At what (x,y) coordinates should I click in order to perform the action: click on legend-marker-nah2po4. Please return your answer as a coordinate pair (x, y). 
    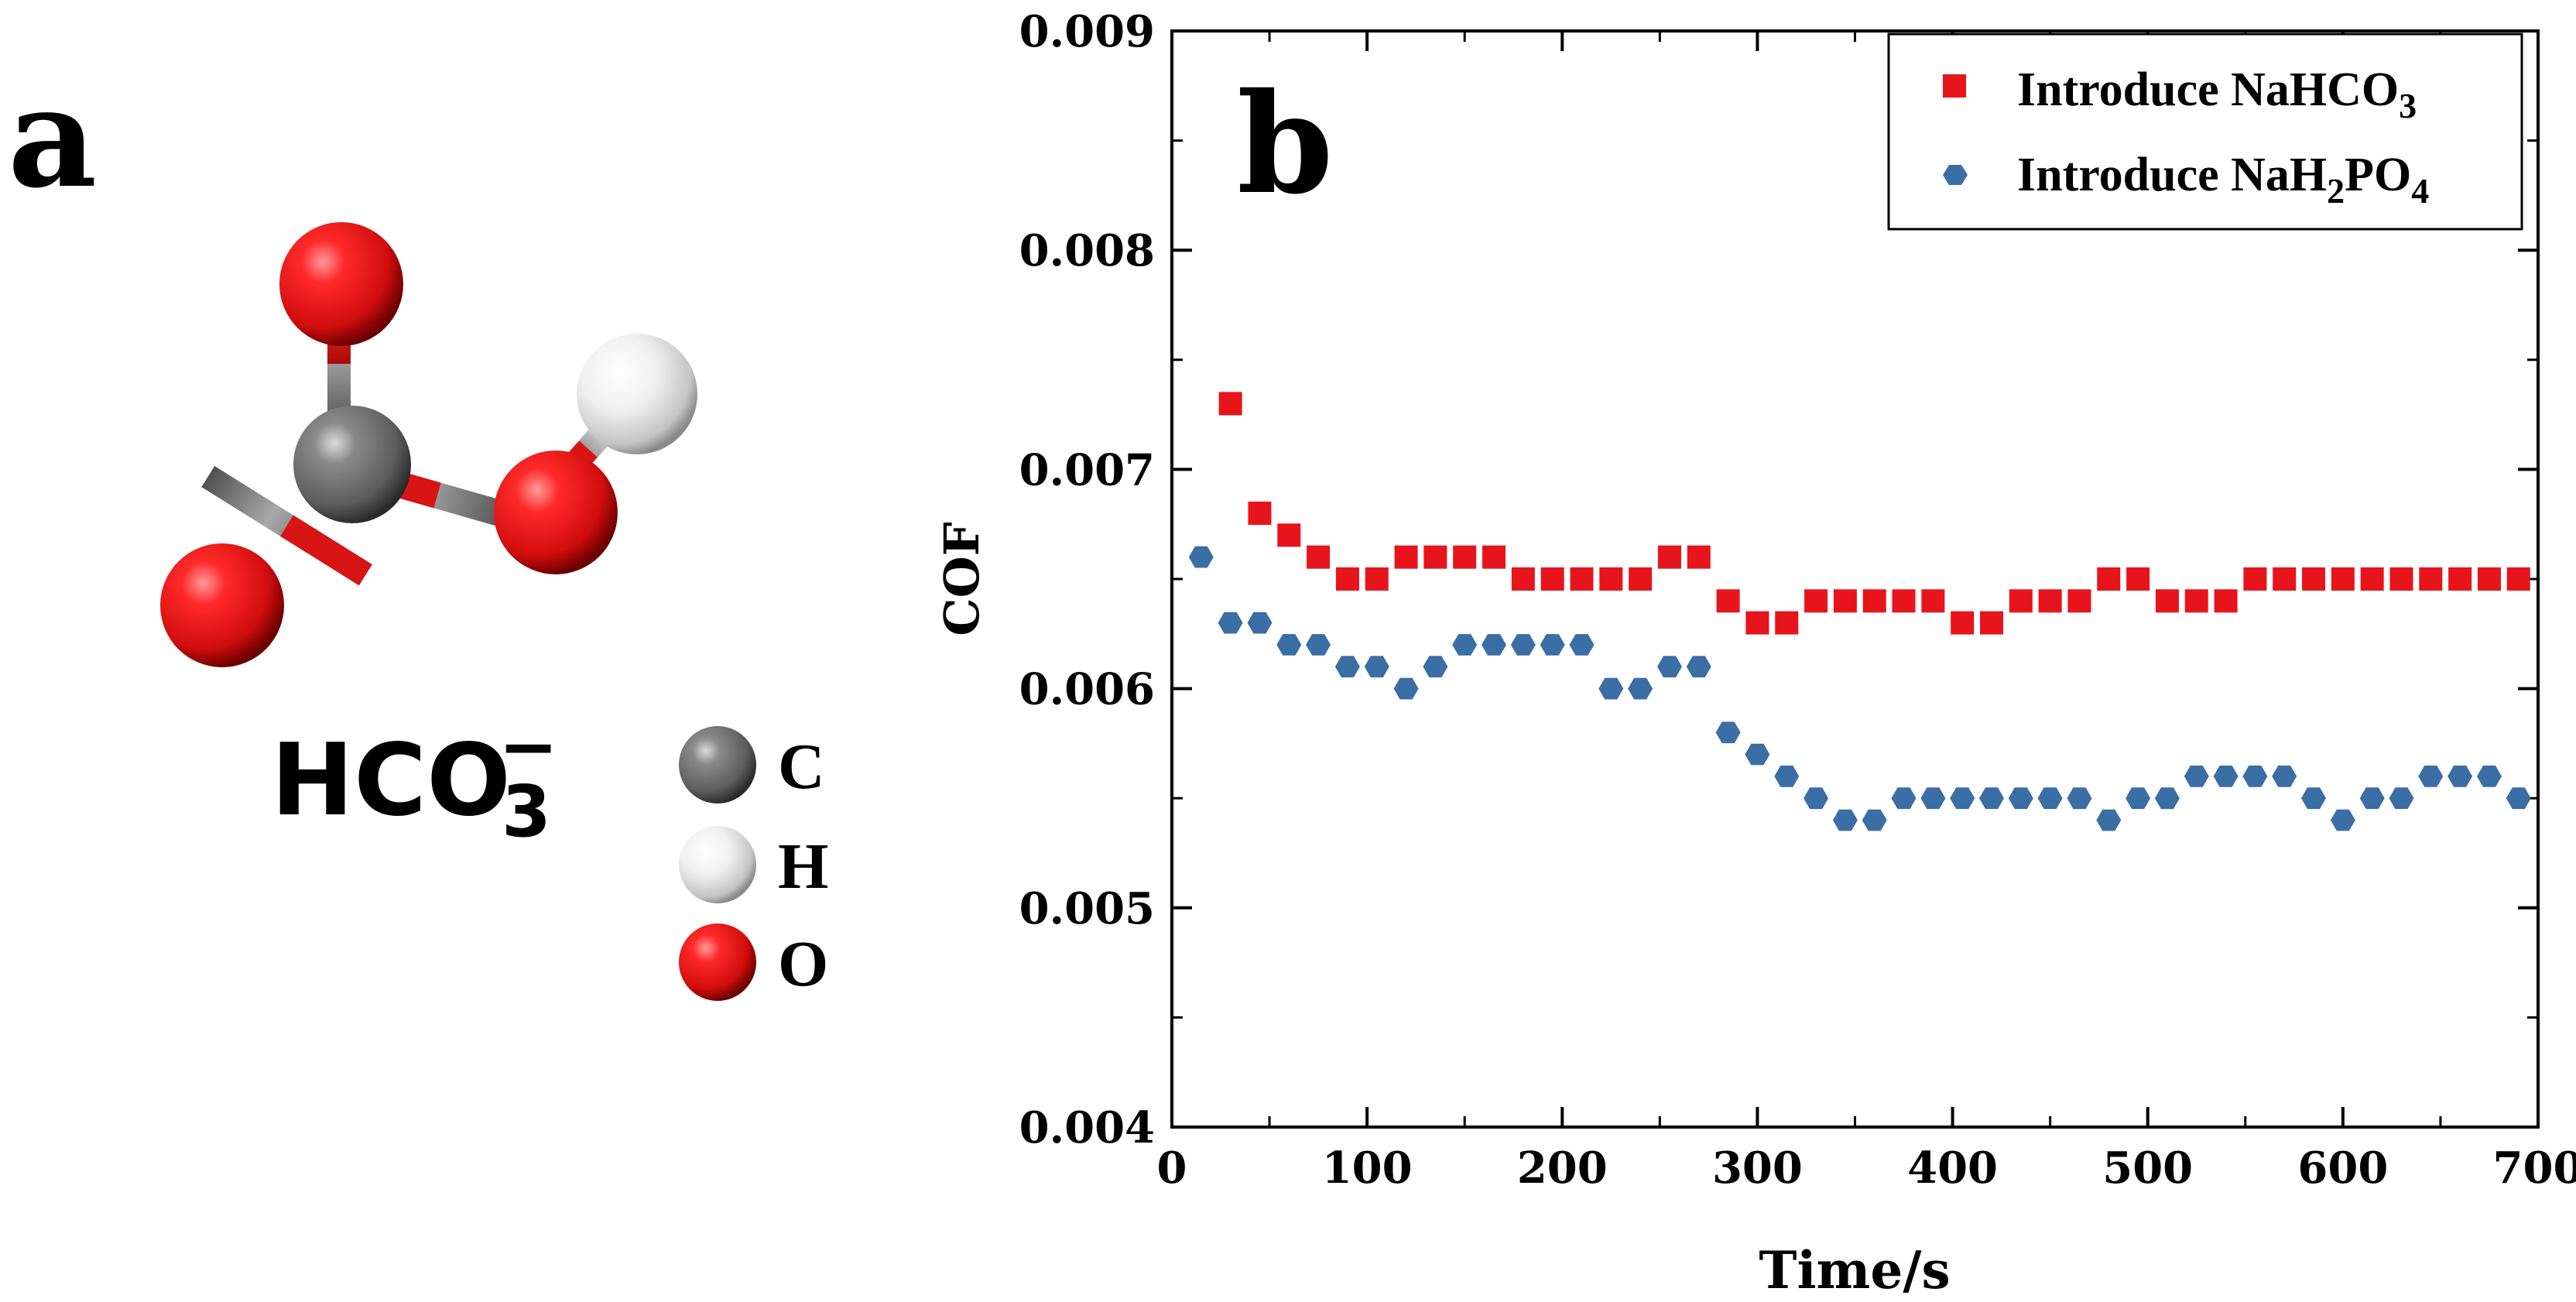
    Looking at the image, I should click on (1955, 175).